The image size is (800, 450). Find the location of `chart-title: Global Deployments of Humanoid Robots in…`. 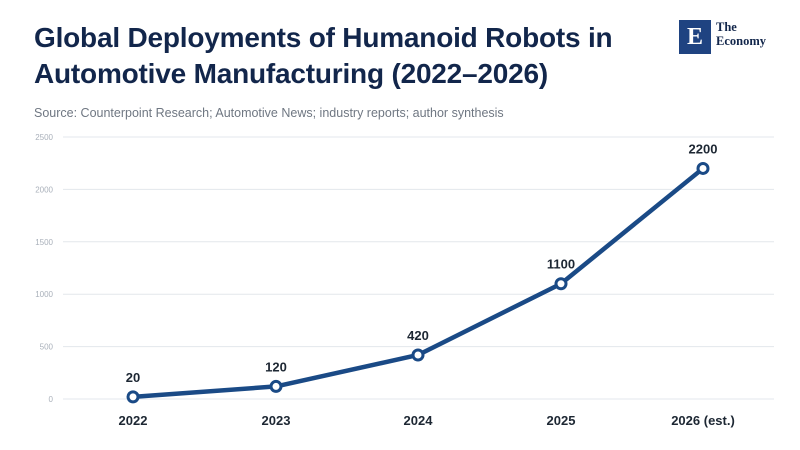

chart-title: Global Deployments of Humanoid Robots in… is located at coordinates (323, 55).